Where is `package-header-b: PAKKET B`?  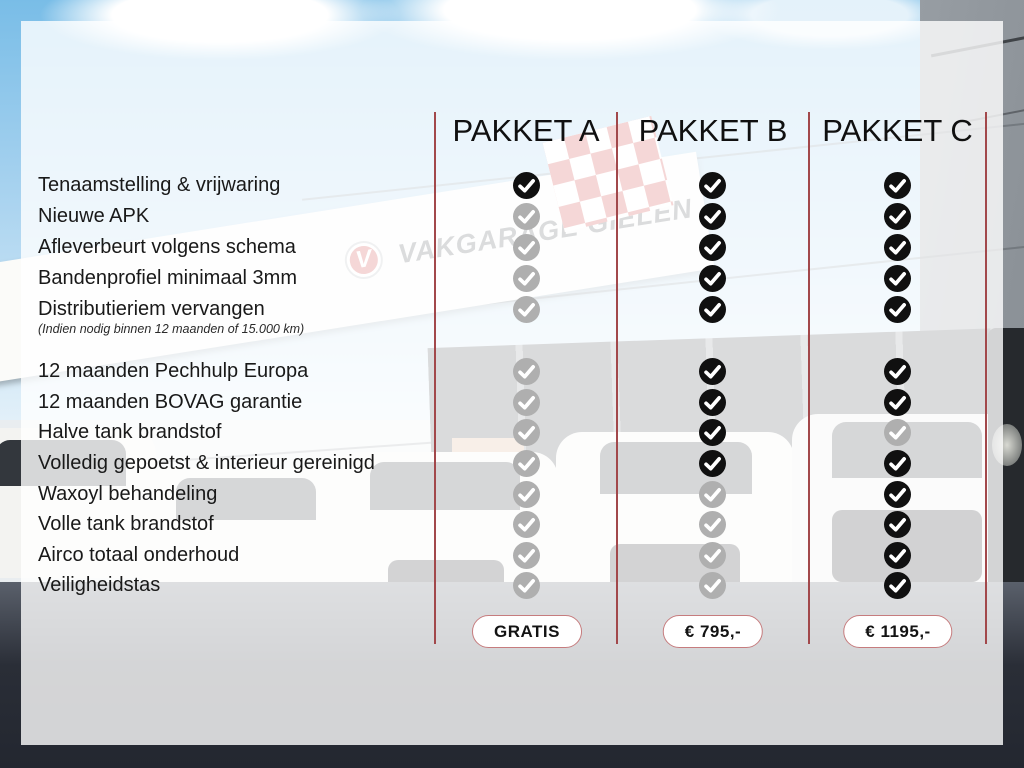
package-header-b: PAKKET B is located at coordinates (713, 130).